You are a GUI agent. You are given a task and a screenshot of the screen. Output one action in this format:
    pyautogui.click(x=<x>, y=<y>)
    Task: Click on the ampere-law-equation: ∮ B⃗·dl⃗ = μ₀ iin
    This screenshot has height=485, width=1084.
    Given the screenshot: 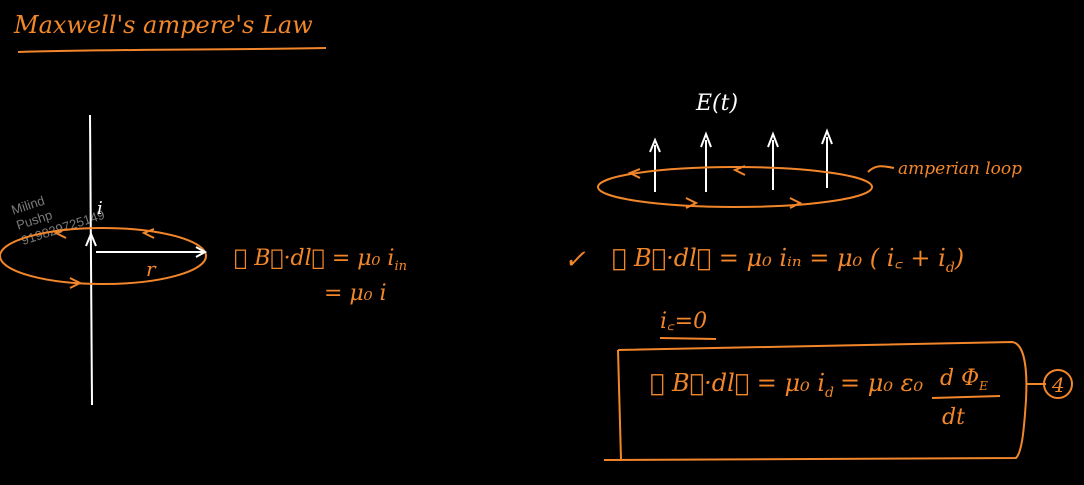 What is the action you would take?
    pyautogui.click(x=320, y=260)
    